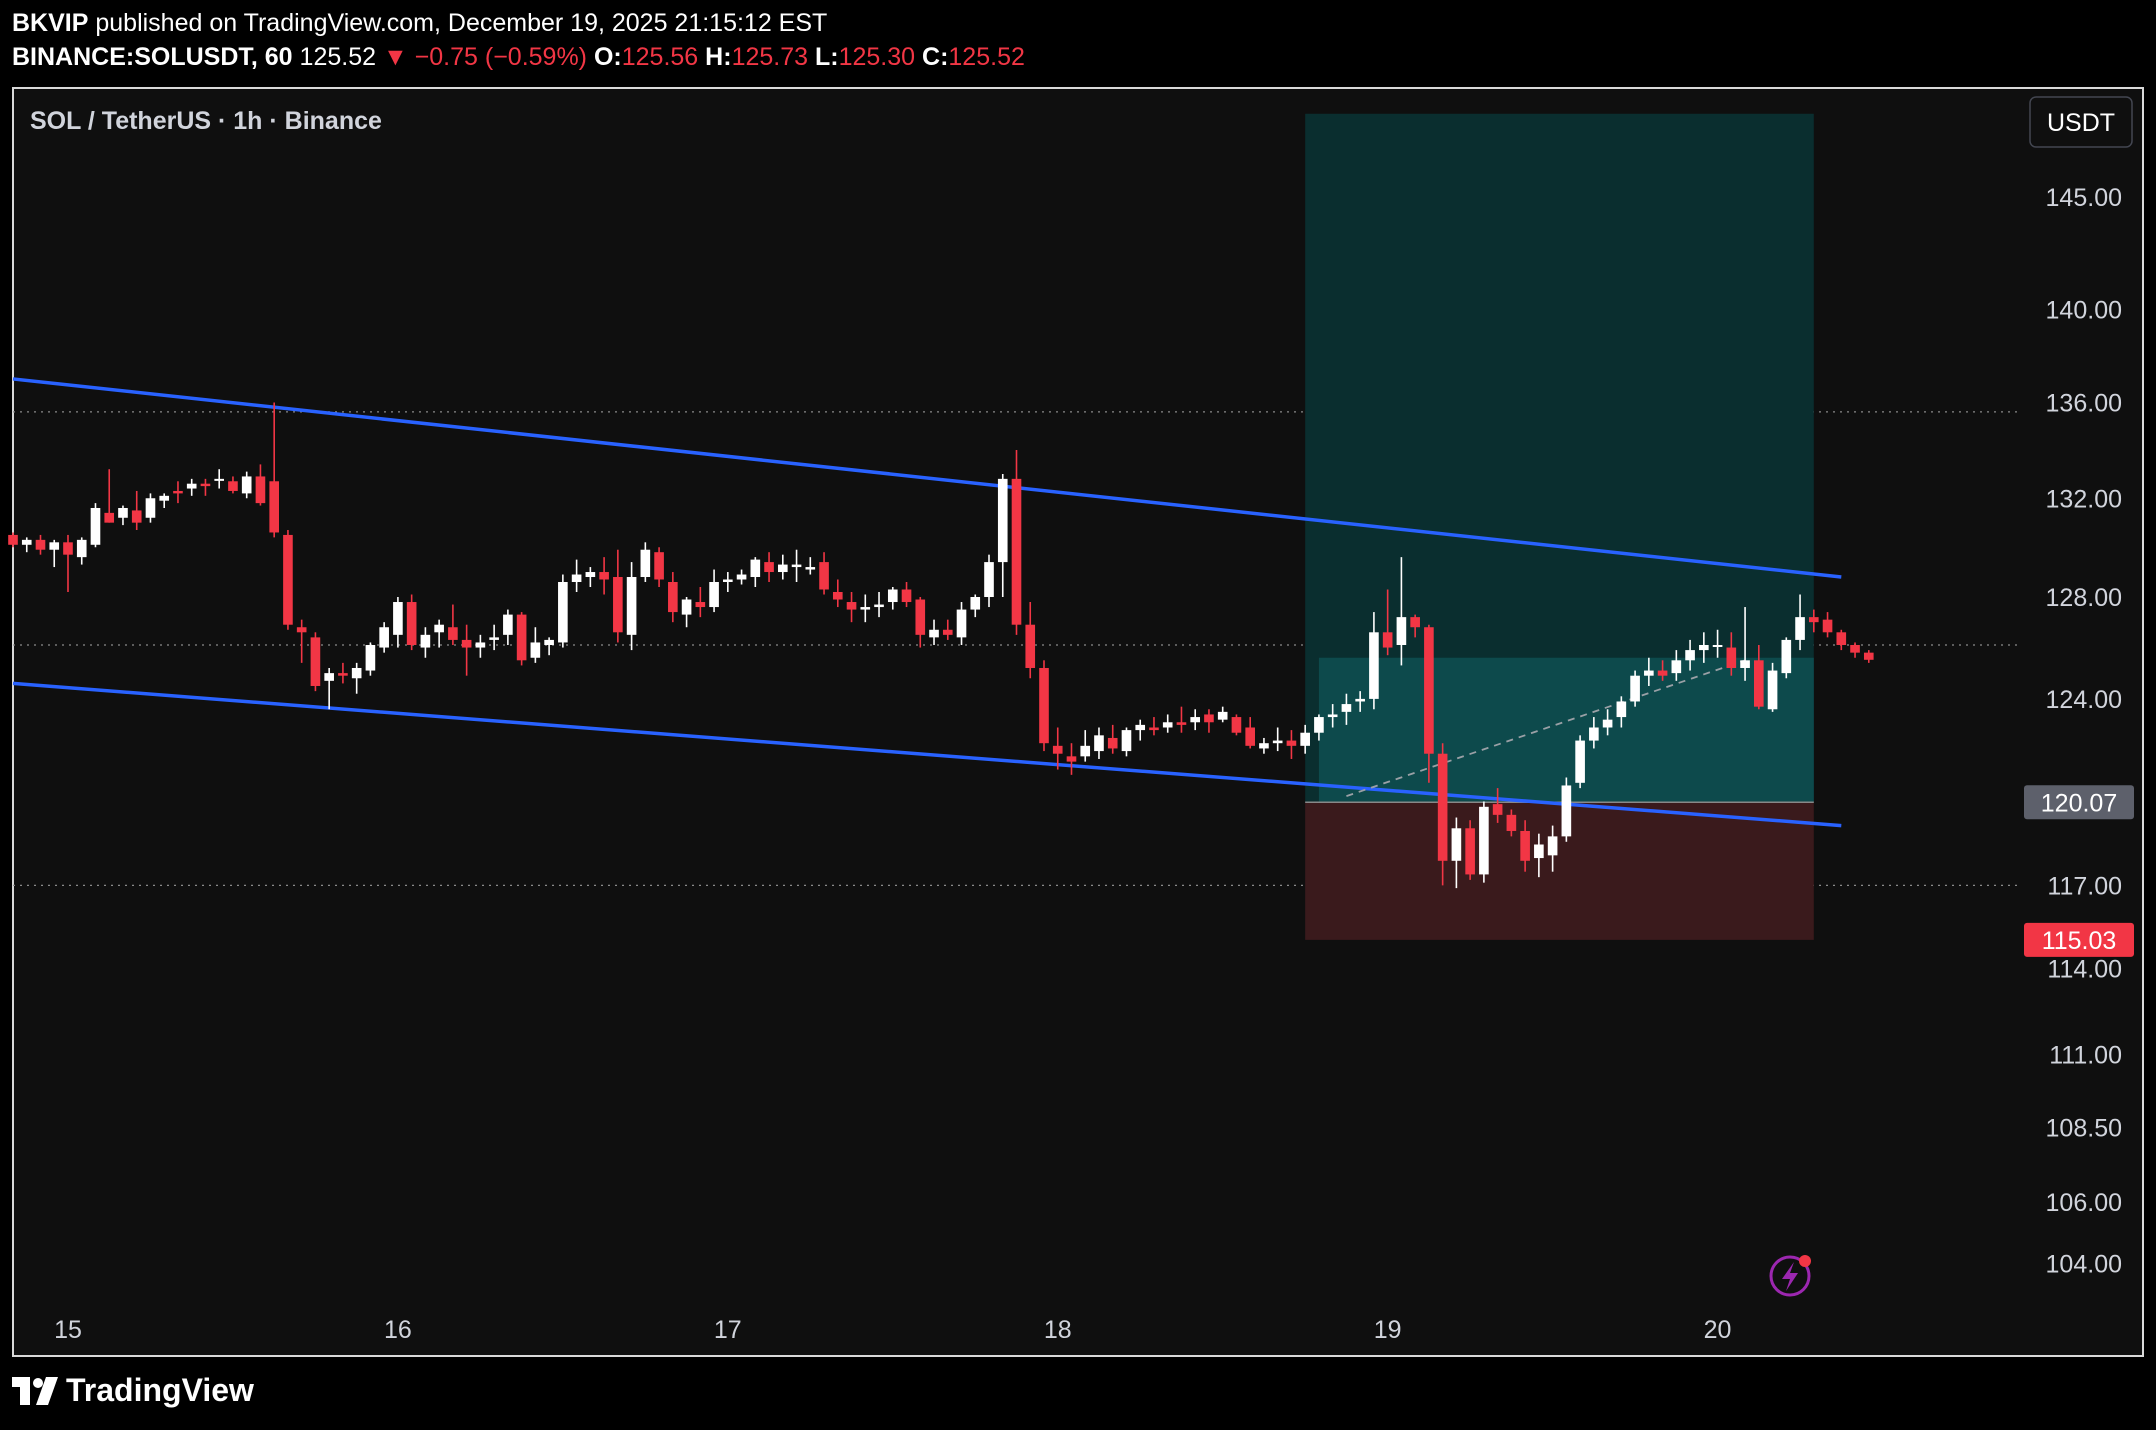 The image size is (2156, 1430). Describe the element at coordinates (152, 57) in the screenshot. I see `symbol-name: BINANCE:SOLUSDT, 60` at that location.